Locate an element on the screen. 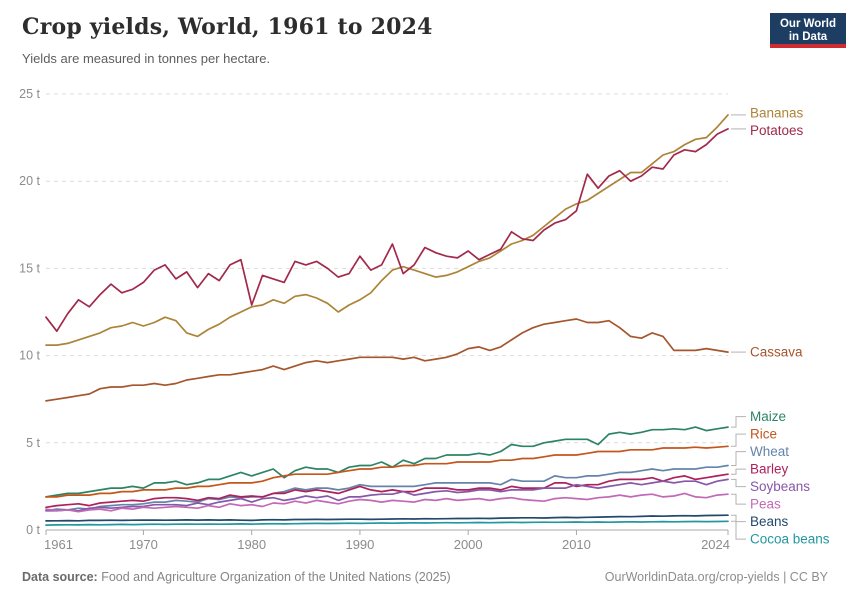  license-link: OurWorldinData.org/crop-yields | CC BY is located at coordinates (716, 577).